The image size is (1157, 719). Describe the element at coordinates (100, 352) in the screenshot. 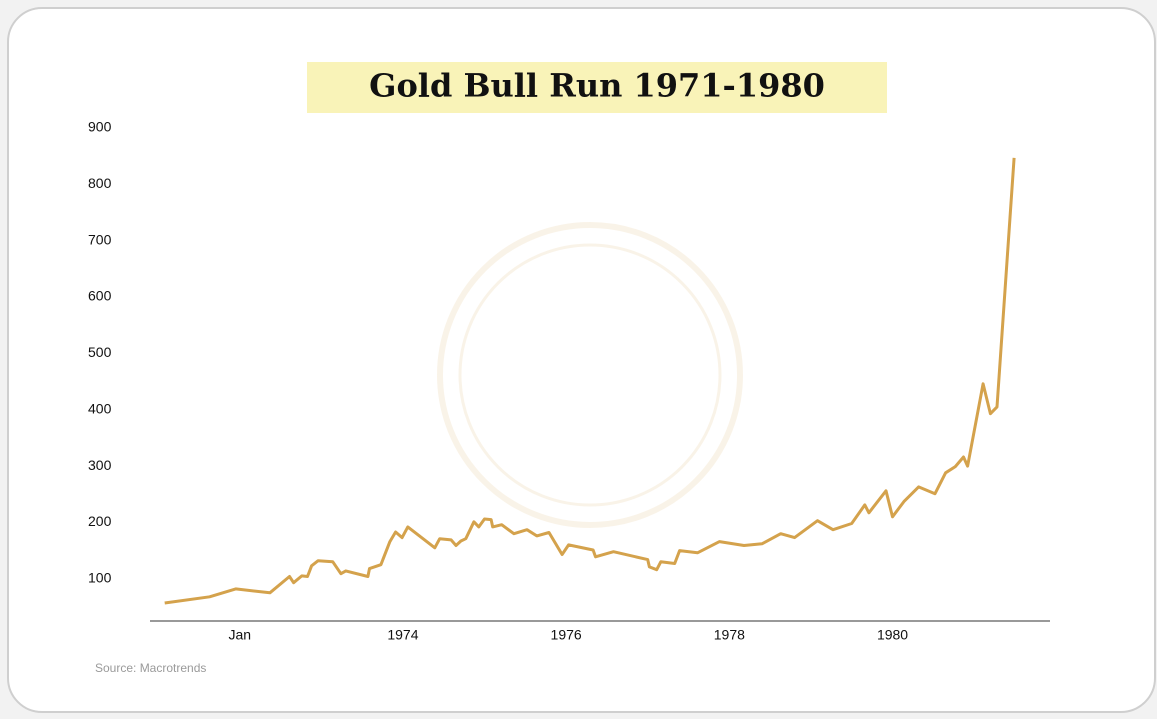

I see `y-tick-label: 500` at that location.